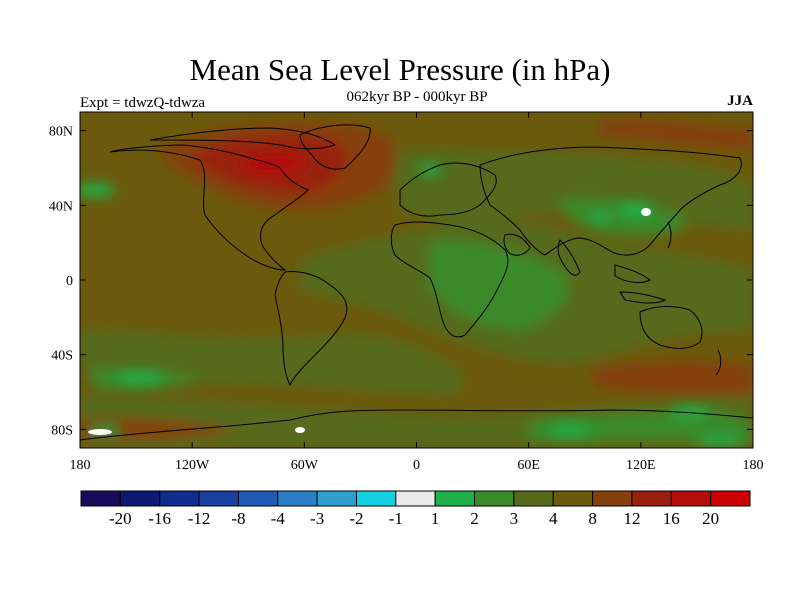 The image size is (800, 600). I want to click on colorbar-label: 12, so click(631, 518).